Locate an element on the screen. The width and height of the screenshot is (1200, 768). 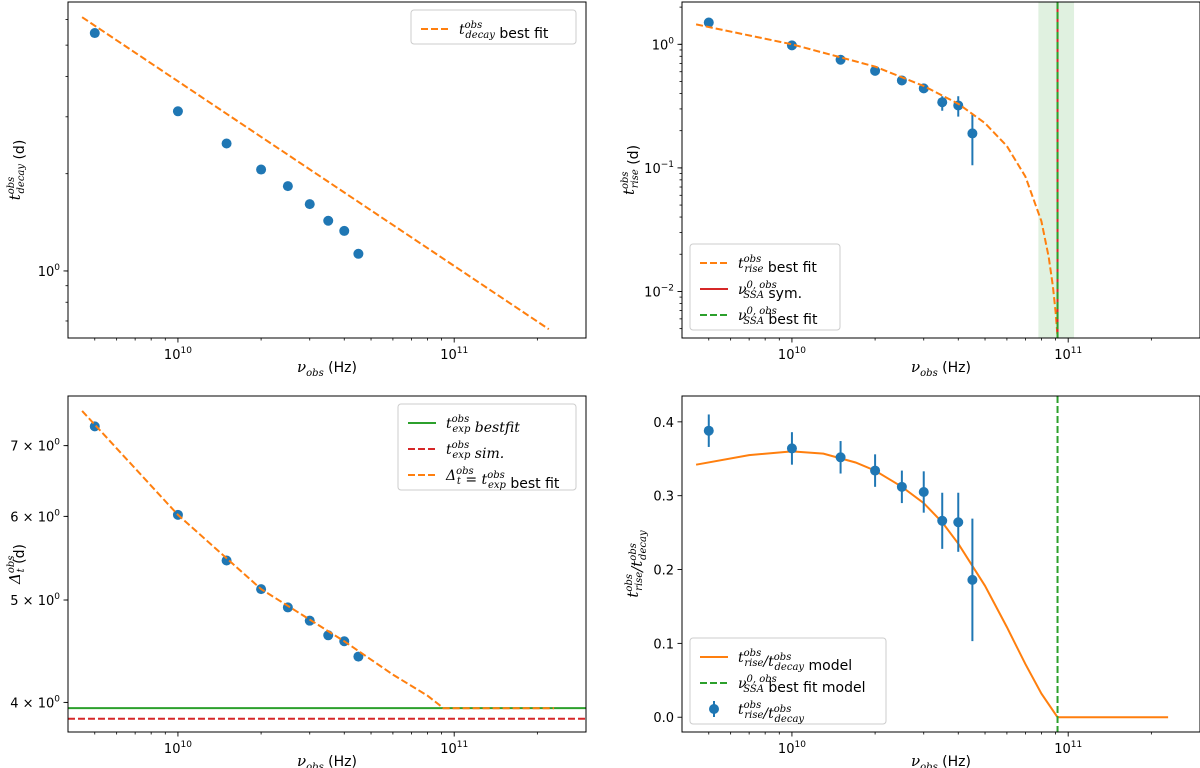
legend-label: tobs exp sim. is located at coordinates (475, 451).